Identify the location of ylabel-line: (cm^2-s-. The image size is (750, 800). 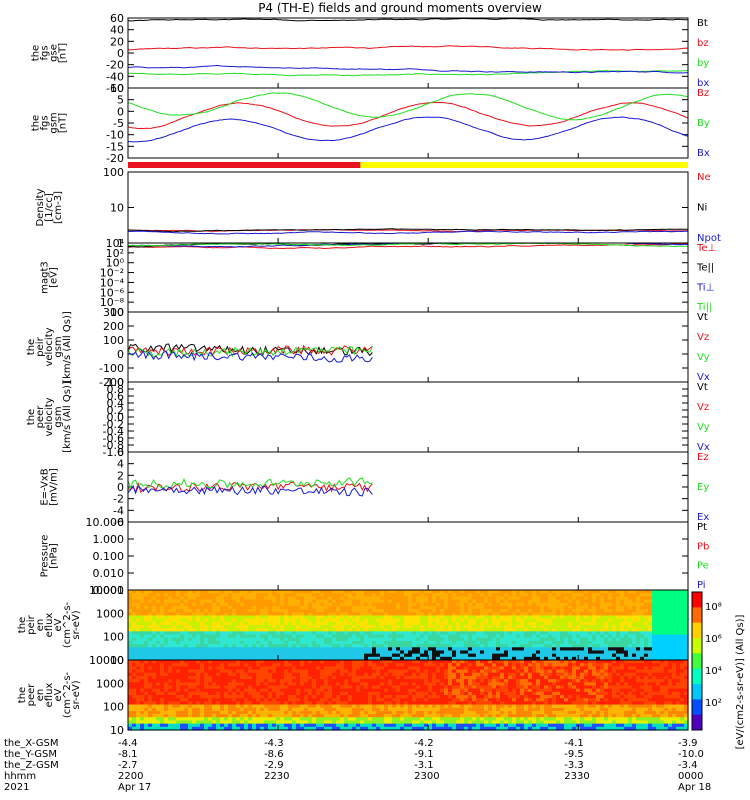
(67, 694).